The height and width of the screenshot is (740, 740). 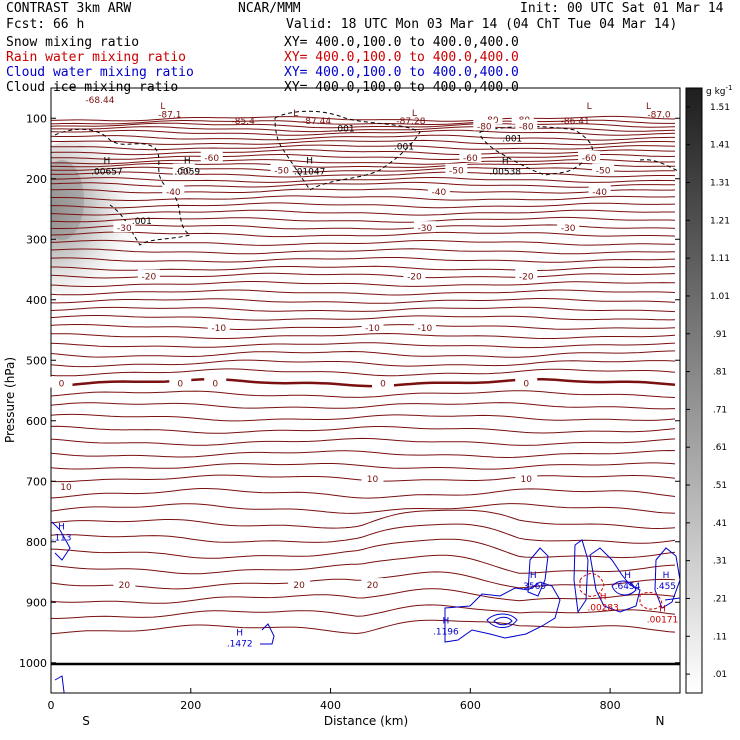 I want to click on field-cloudwater-xy: XY= 400.0,100.0 to 400.0,400.0, so click(x=401, y=72).